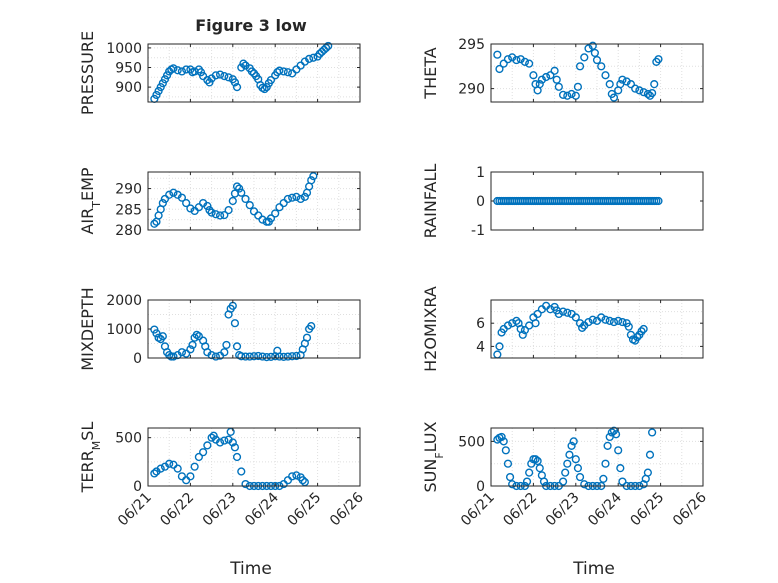 This screenshot has width=778, height=583. Describe the element at coordinates (96, 446) in the screenshot. I see `subscript-7: M` at that location.